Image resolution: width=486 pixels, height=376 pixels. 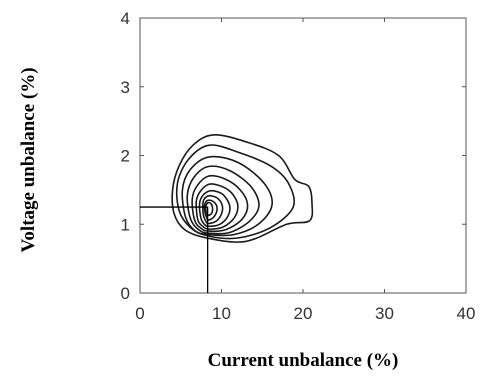 What do you see at coordinates (125, 156) in the screenshot?
I see `y-tick-label: 2` at bounding box center [125, 156].